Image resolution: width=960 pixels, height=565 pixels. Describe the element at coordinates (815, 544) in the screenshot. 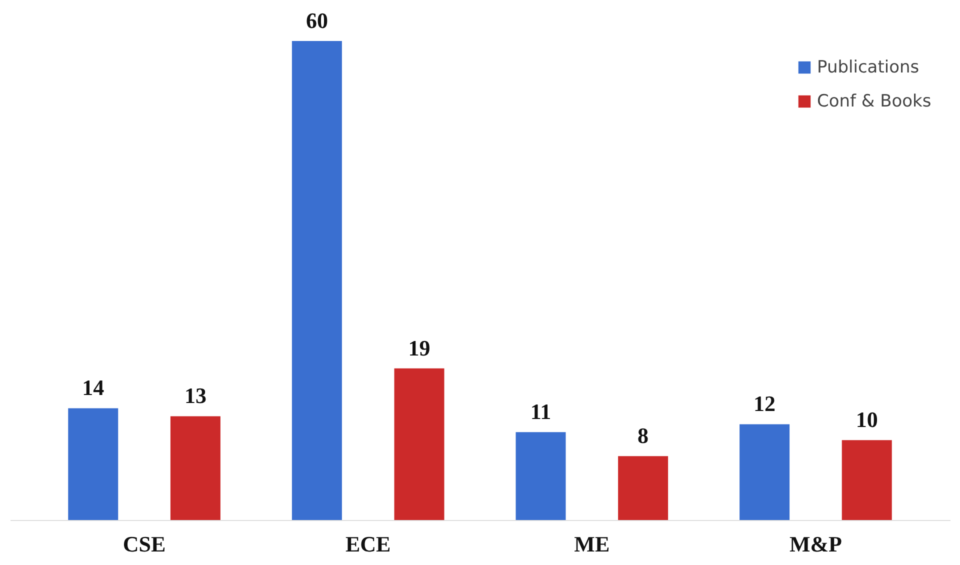

I see `x-tick-label: M&P` at that location.